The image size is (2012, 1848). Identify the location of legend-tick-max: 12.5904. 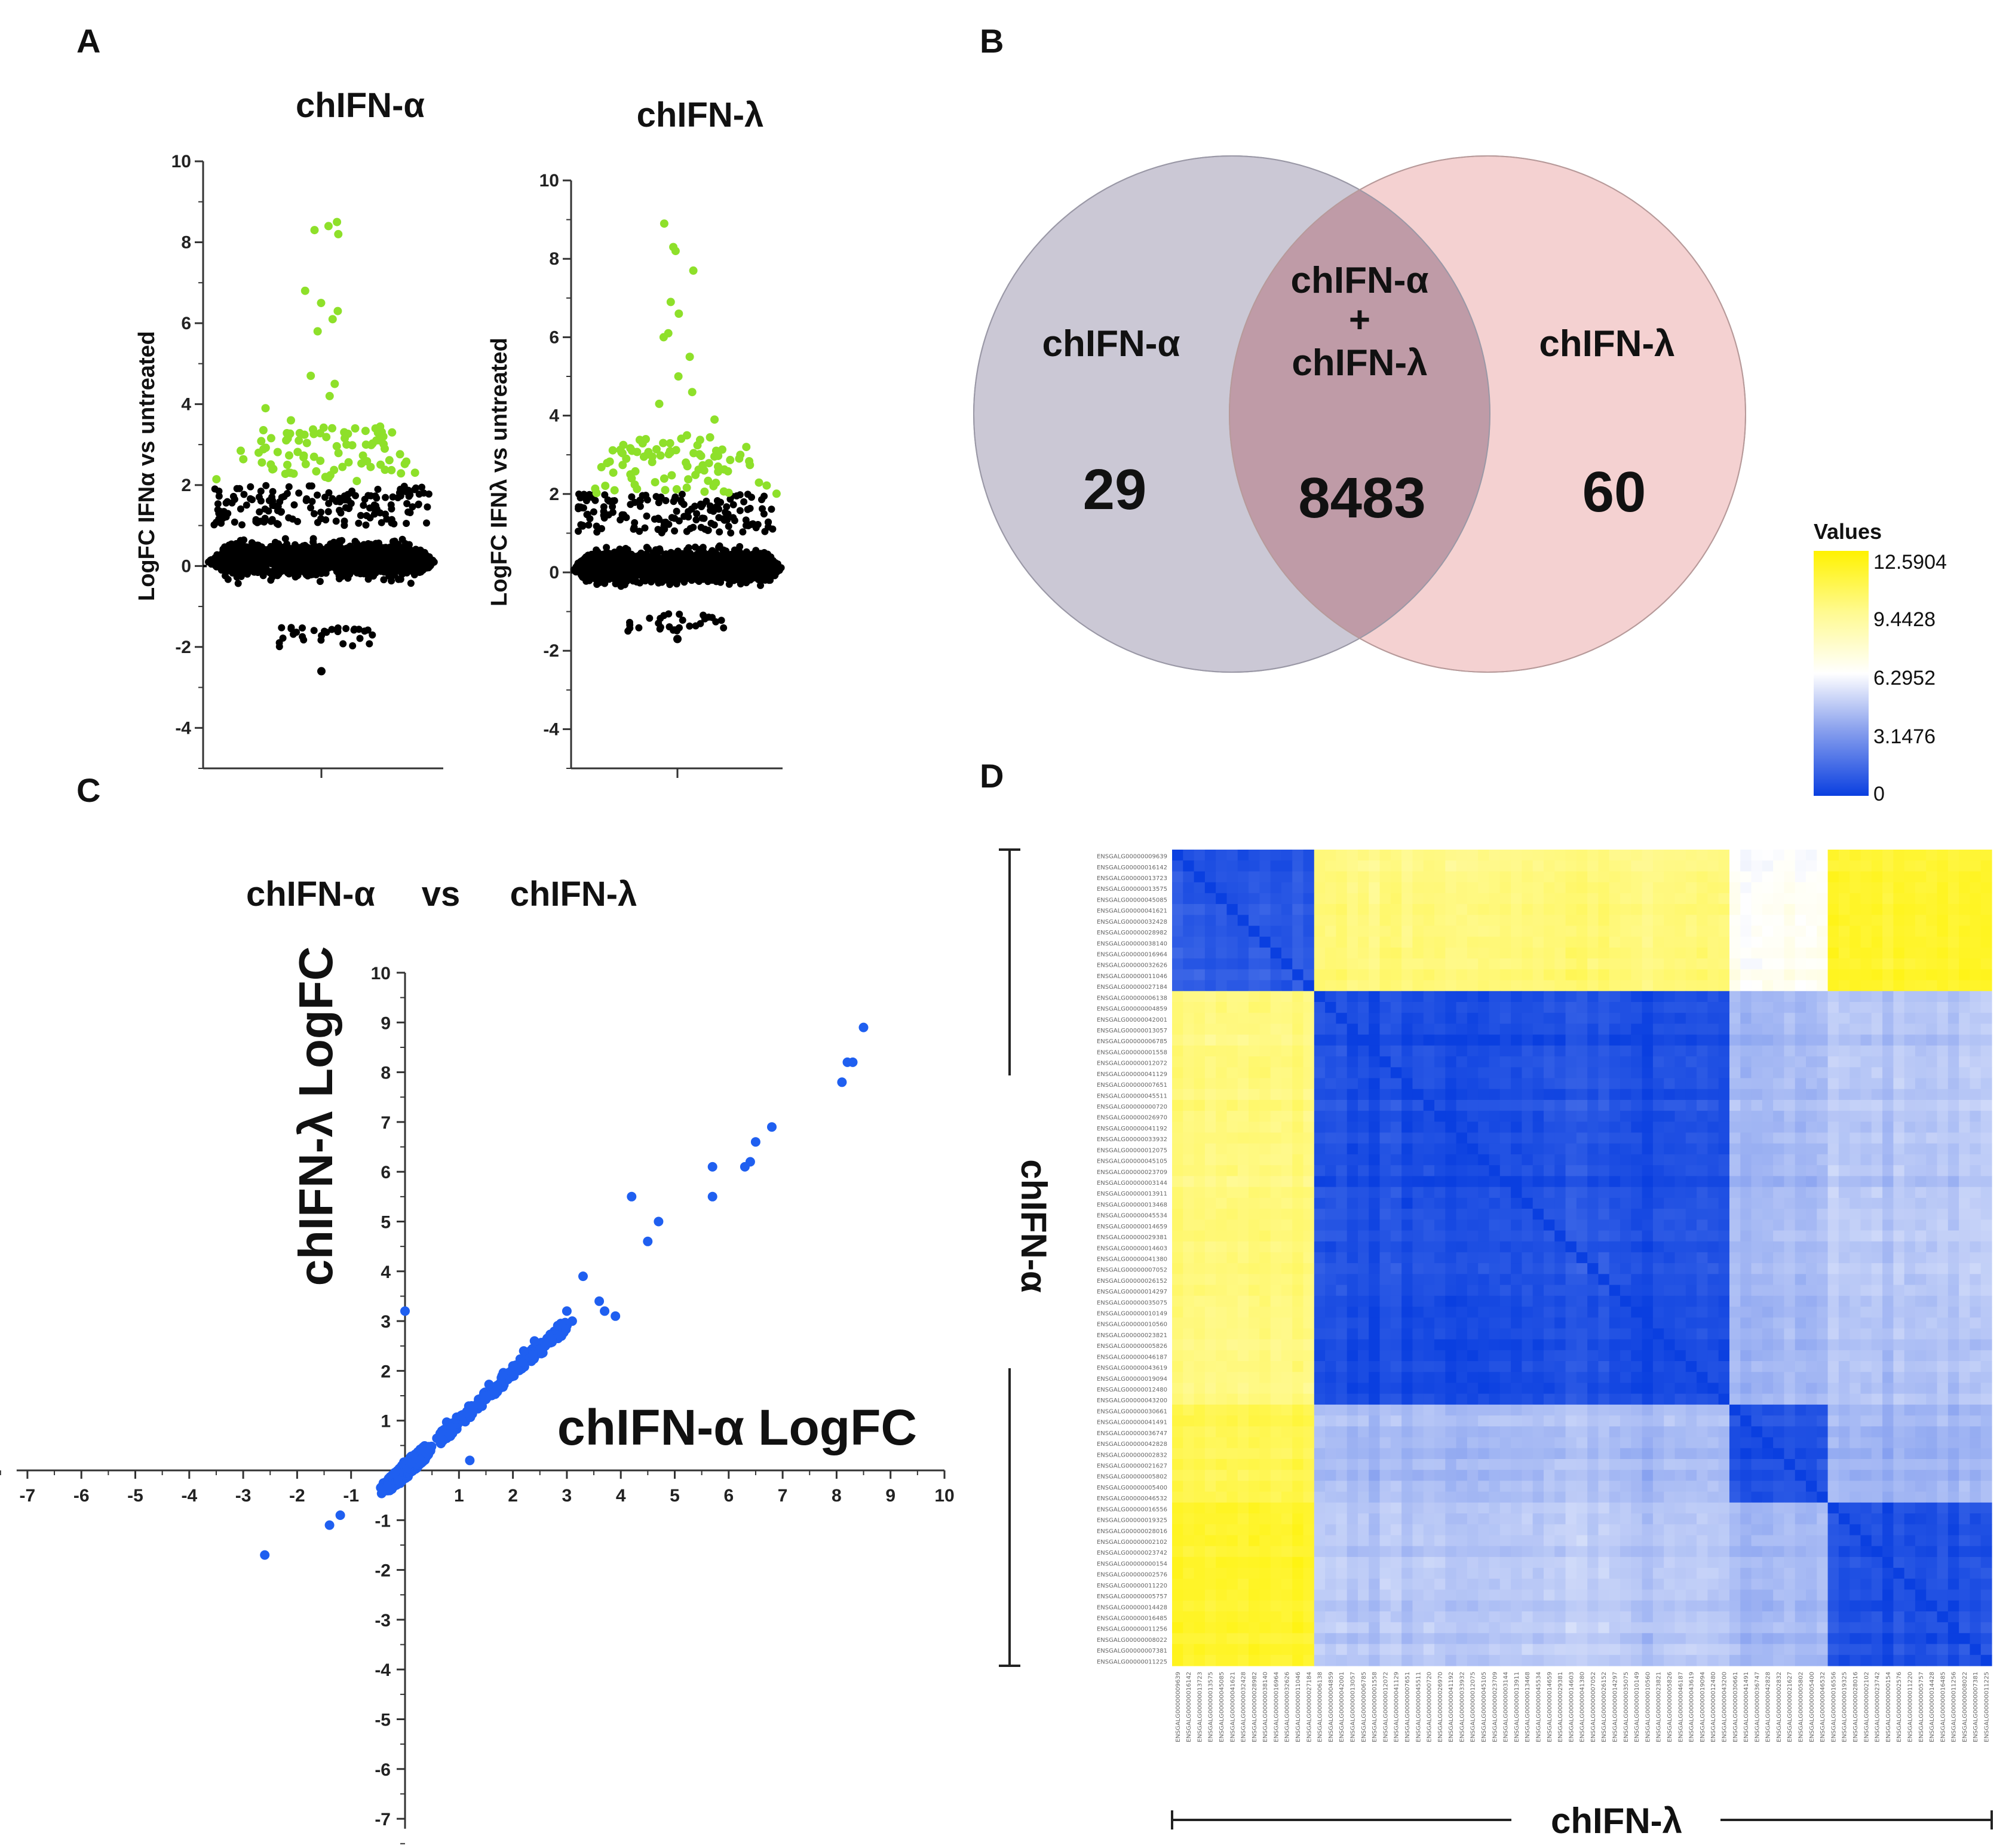
(1910, 562).